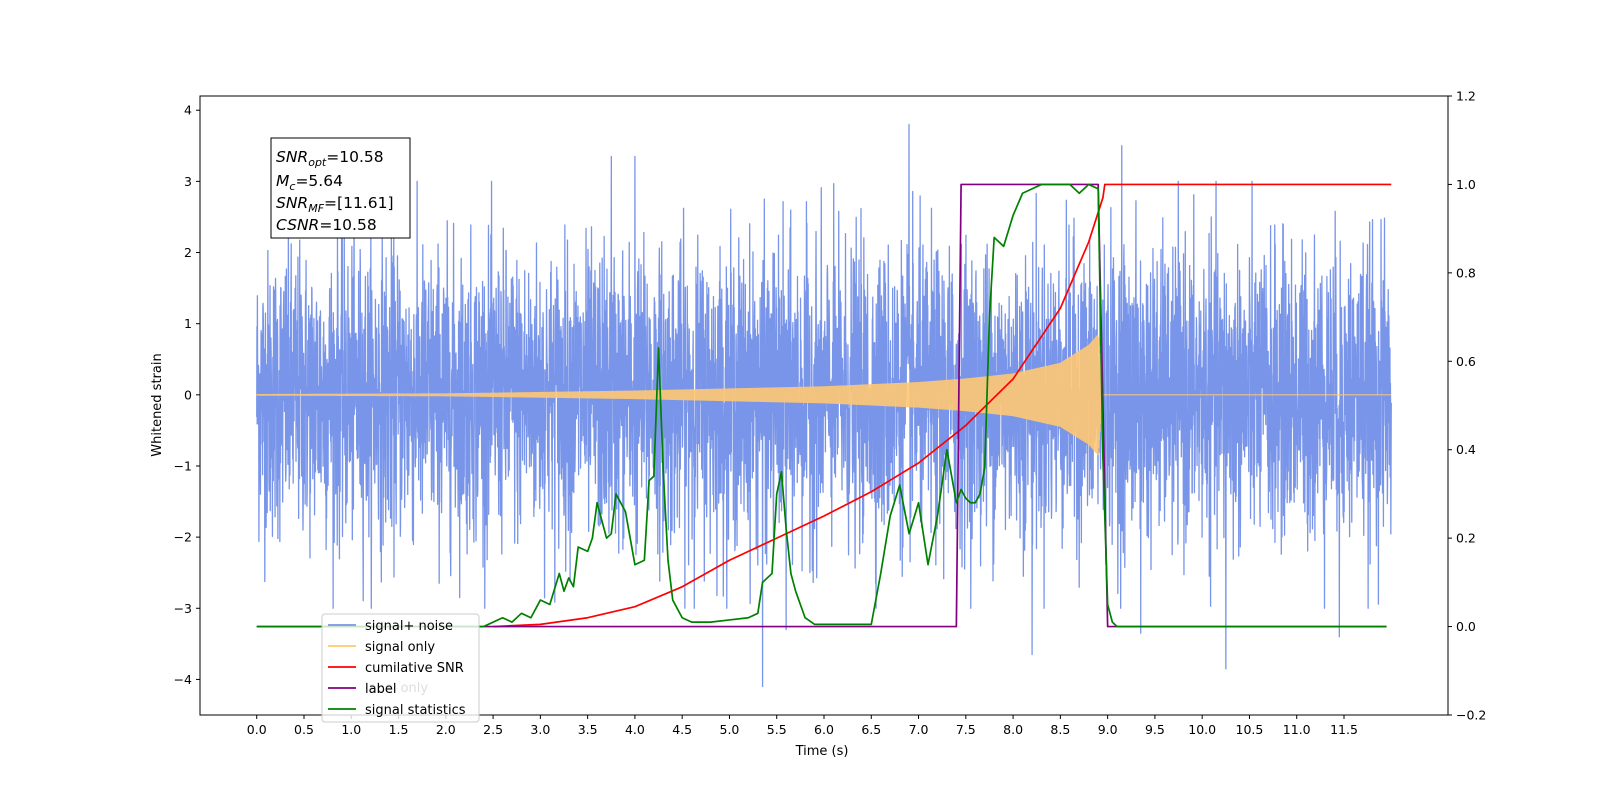 This screenshot has width=1600, height=800. I want to click on x-tick-label: 5.0, so click(730, 729).